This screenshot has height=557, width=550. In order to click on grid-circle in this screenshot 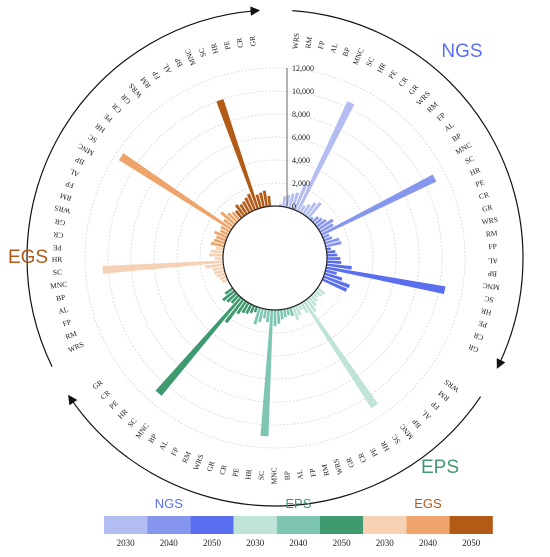, I will do `click(275, 258)`.